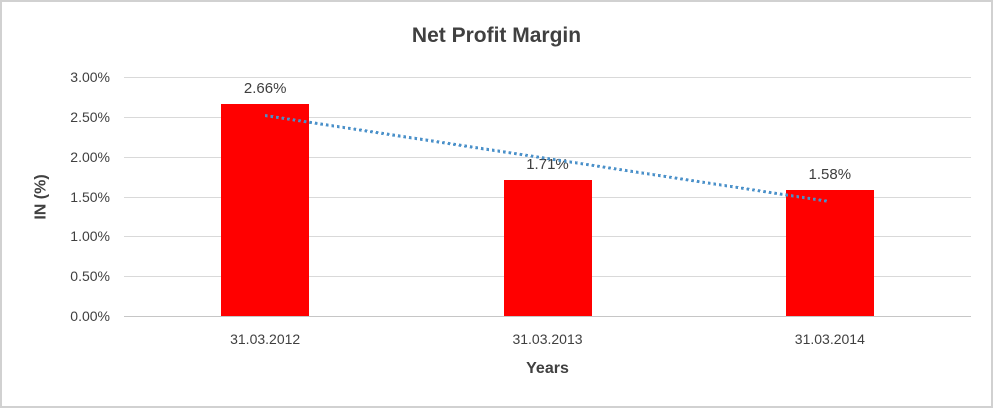  Describe the element at coordinates (547, 368) in the screenshot. I see `x-axis-title: Years` at that location.